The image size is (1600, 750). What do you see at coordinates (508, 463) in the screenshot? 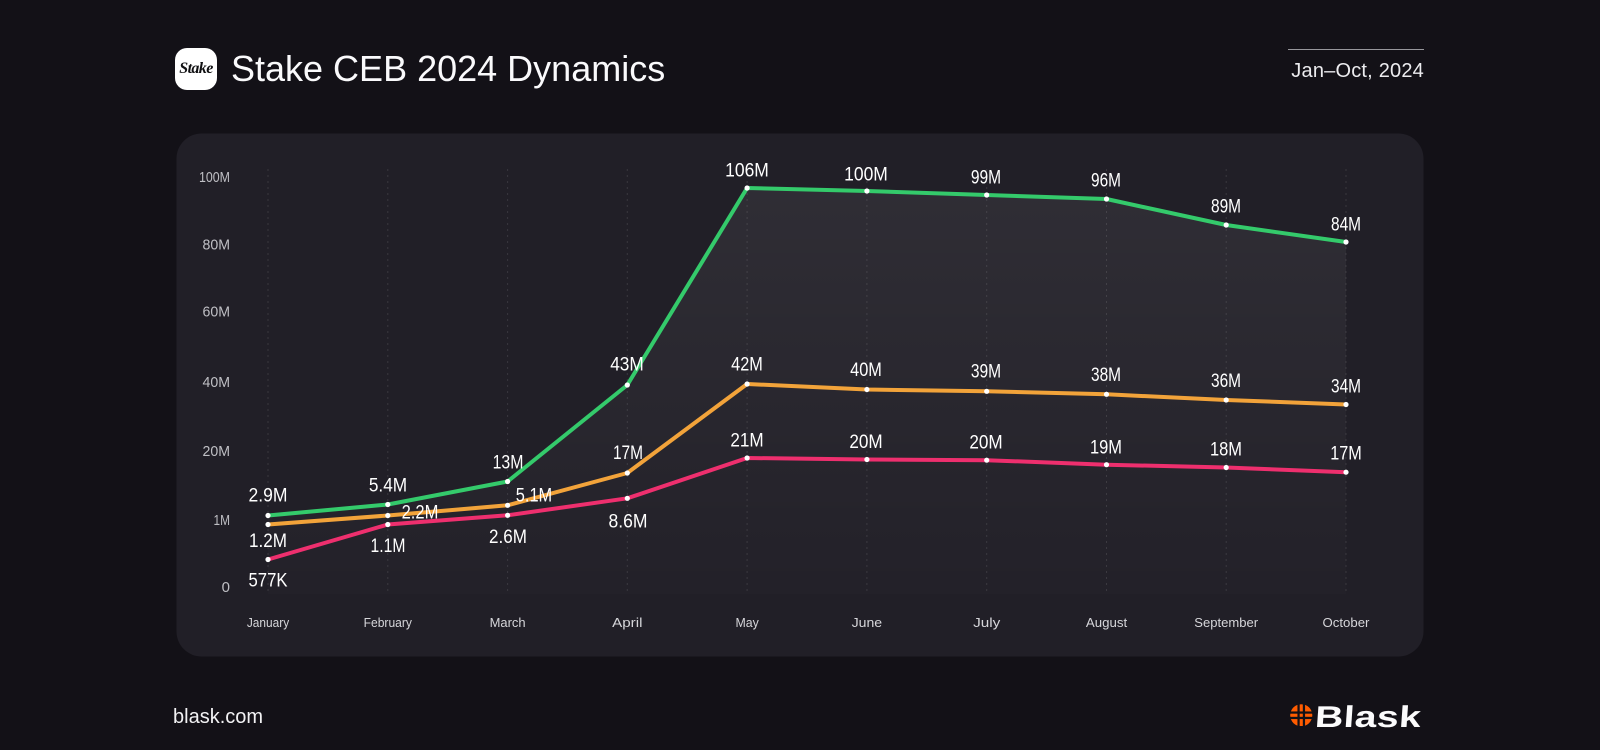
I see `svg-text: 13M` at bounding box center [508, 463].